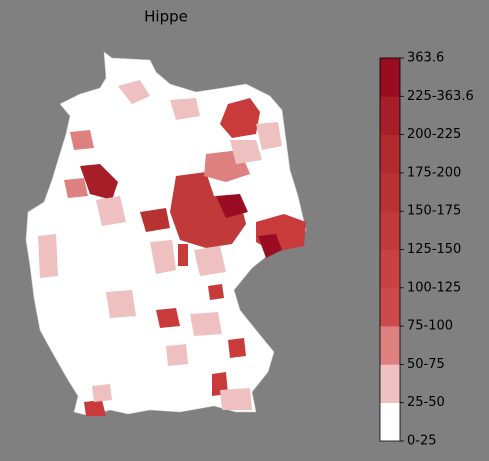  What do you see at coordinates (426, 402) in the screenshot?
I see `colorbar-tick-label: 25-50` at bounding box center [426, 402].